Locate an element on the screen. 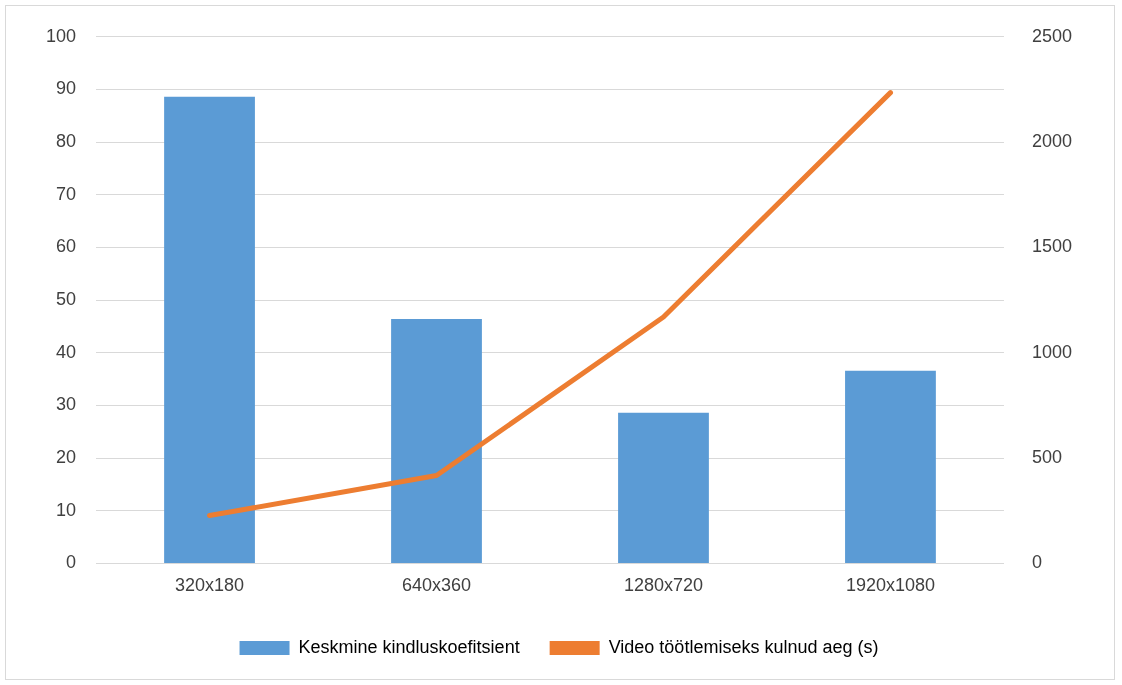 This screenshot has height=685, width=1122. y-tick-label: 30 is located at coordinates (66, 404).